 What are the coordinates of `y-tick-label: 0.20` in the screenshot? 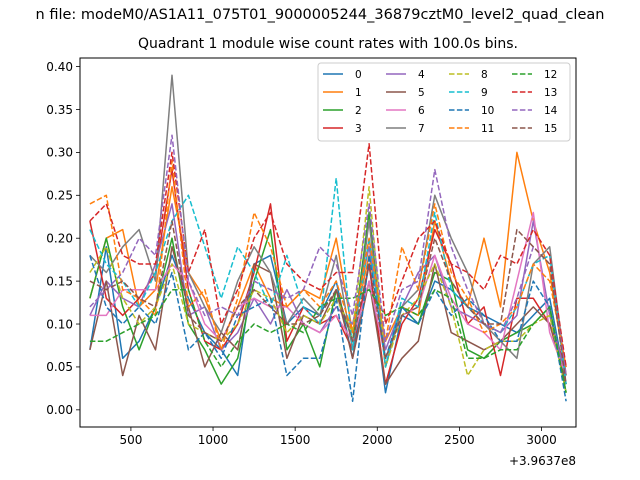 It's located at (59, 239).